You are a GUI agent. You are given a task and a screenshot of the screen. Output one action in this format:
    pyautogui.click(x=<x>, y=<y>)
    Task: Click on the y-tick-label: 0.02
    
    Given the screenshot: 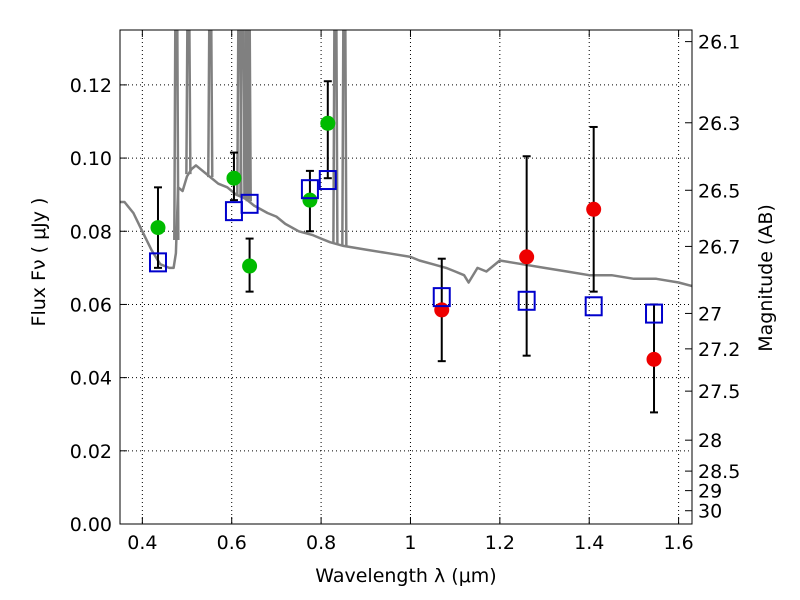 What is the action you would take?
    pyautogui.click(x=91, y=452)
    